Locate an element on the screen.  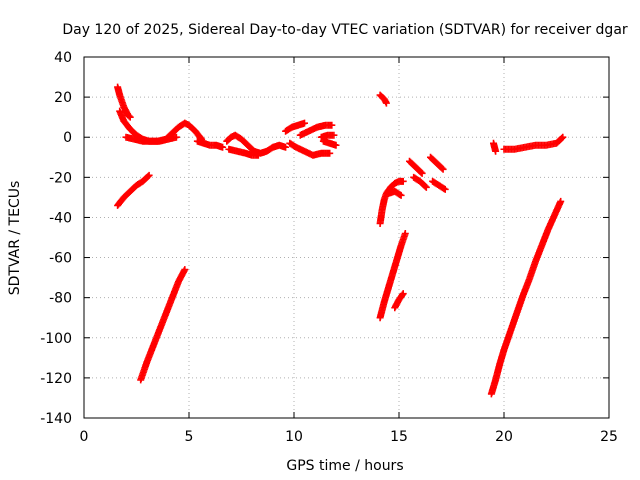
x-tick-label: 5 is located at coordinates (189, 437).